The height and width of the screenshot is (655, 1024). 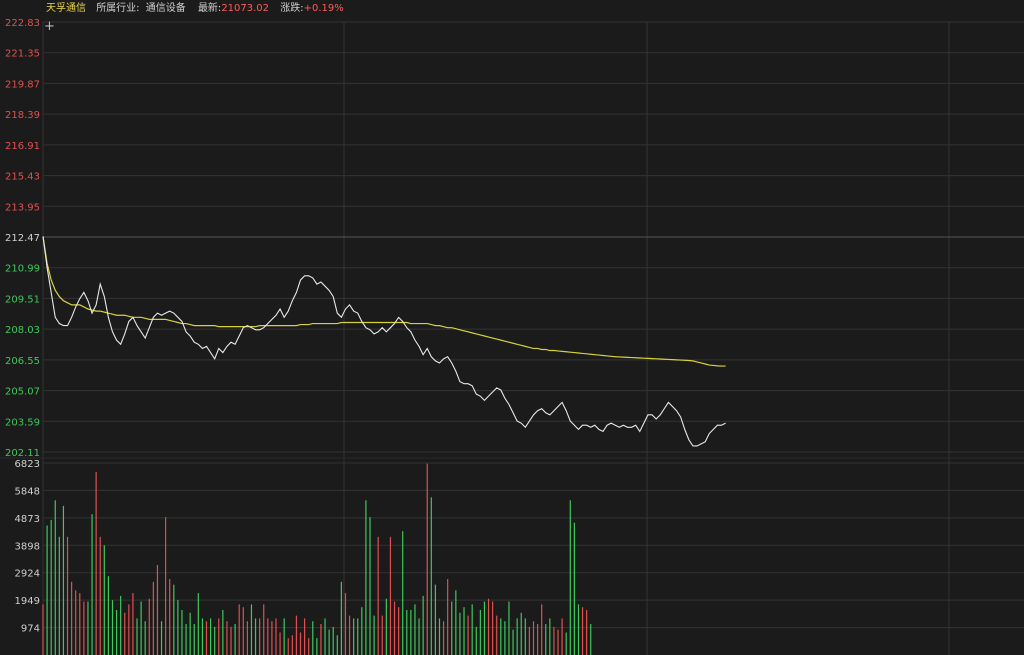 I want to click on industry-value: 通信设备, so click(x=165, y=8).